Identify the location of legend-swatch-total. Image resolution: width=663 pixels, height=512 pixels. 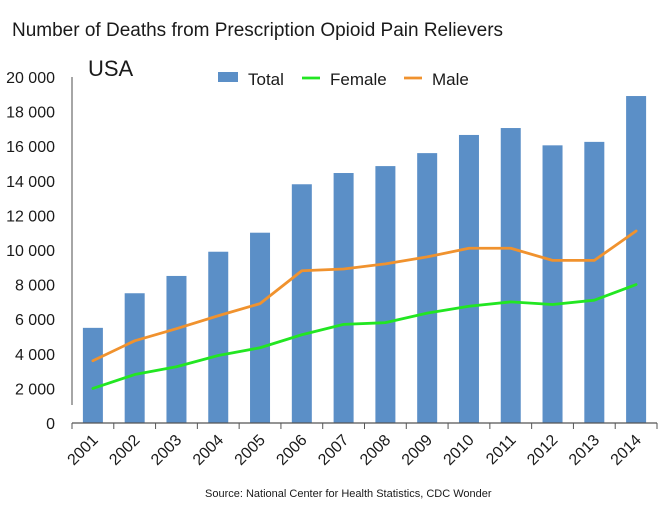
(228, 77).